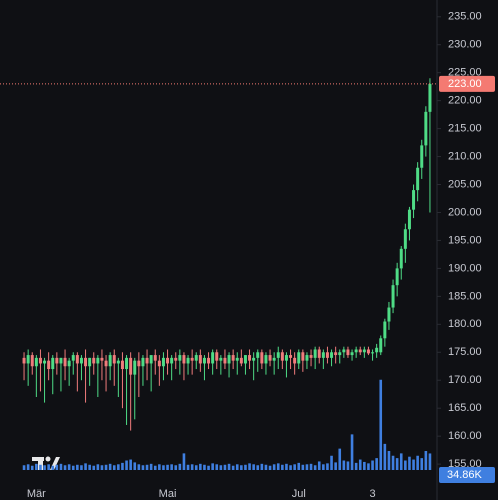 The image size is (498, 500). Describe the element at coordinates (465, 184) in the screenshot. I see `y-tick-label: 205.00` at that location.